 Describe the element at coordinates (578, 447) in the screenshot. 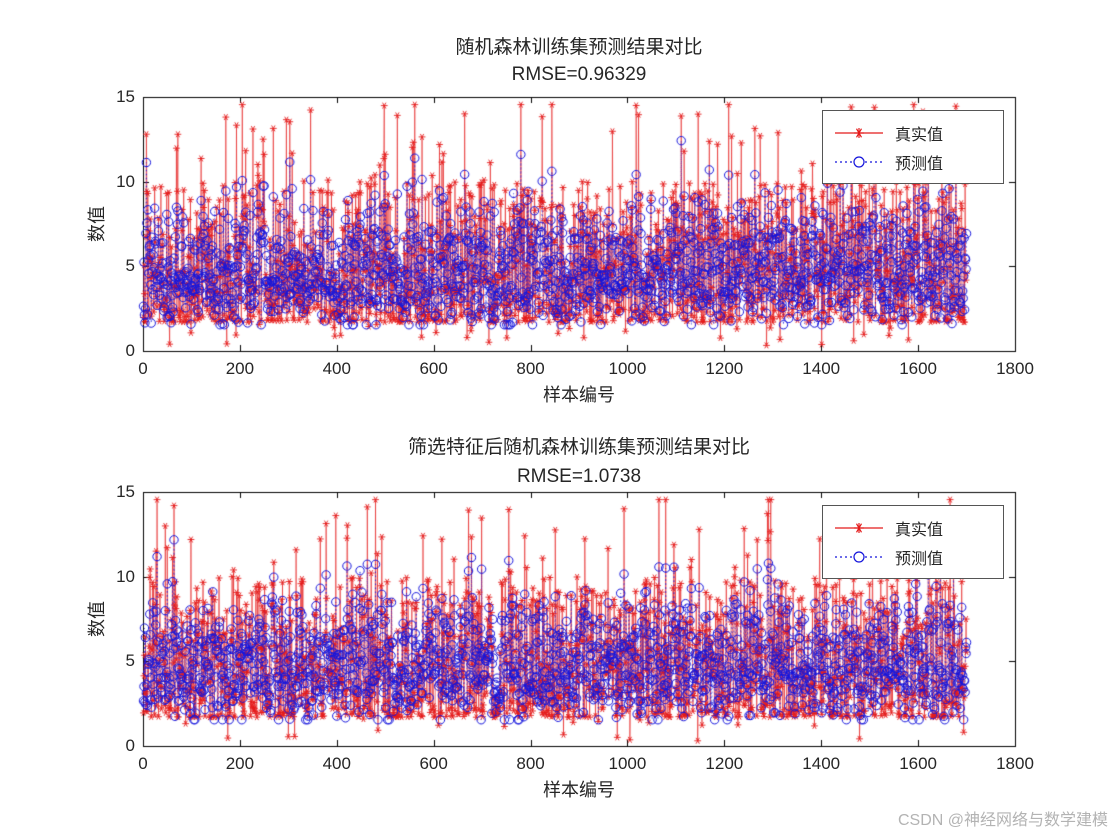

I see `chart-title: 筛选特征后随机森林训练集预测结果对比` at that location.